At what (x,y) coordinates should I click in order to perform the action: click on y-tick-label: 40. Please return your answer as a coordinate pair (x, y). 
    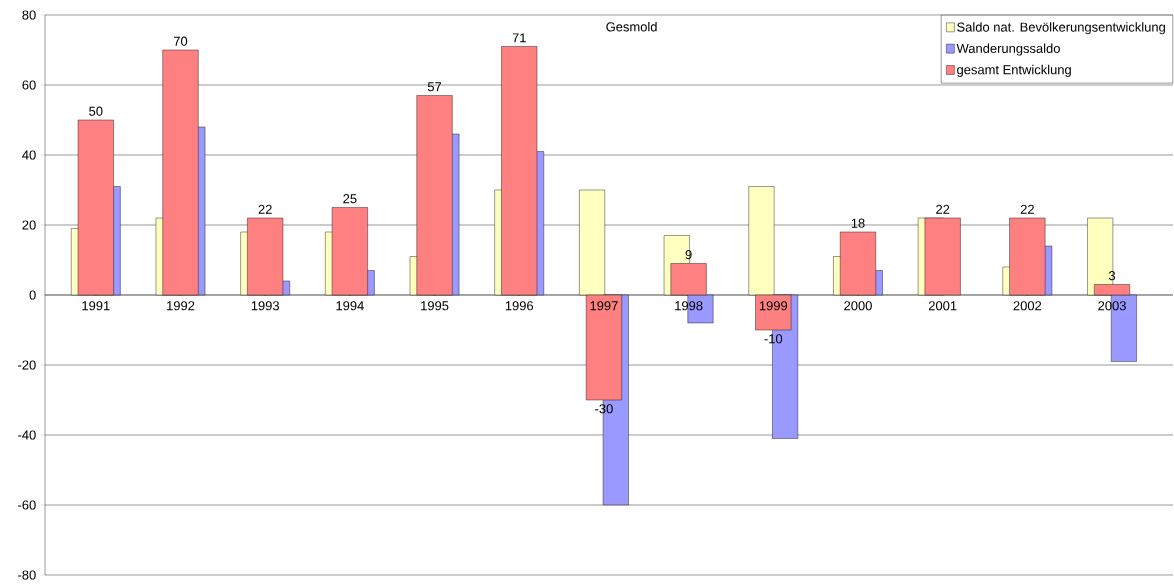
    Looking at the image, I should click on (29, 155).